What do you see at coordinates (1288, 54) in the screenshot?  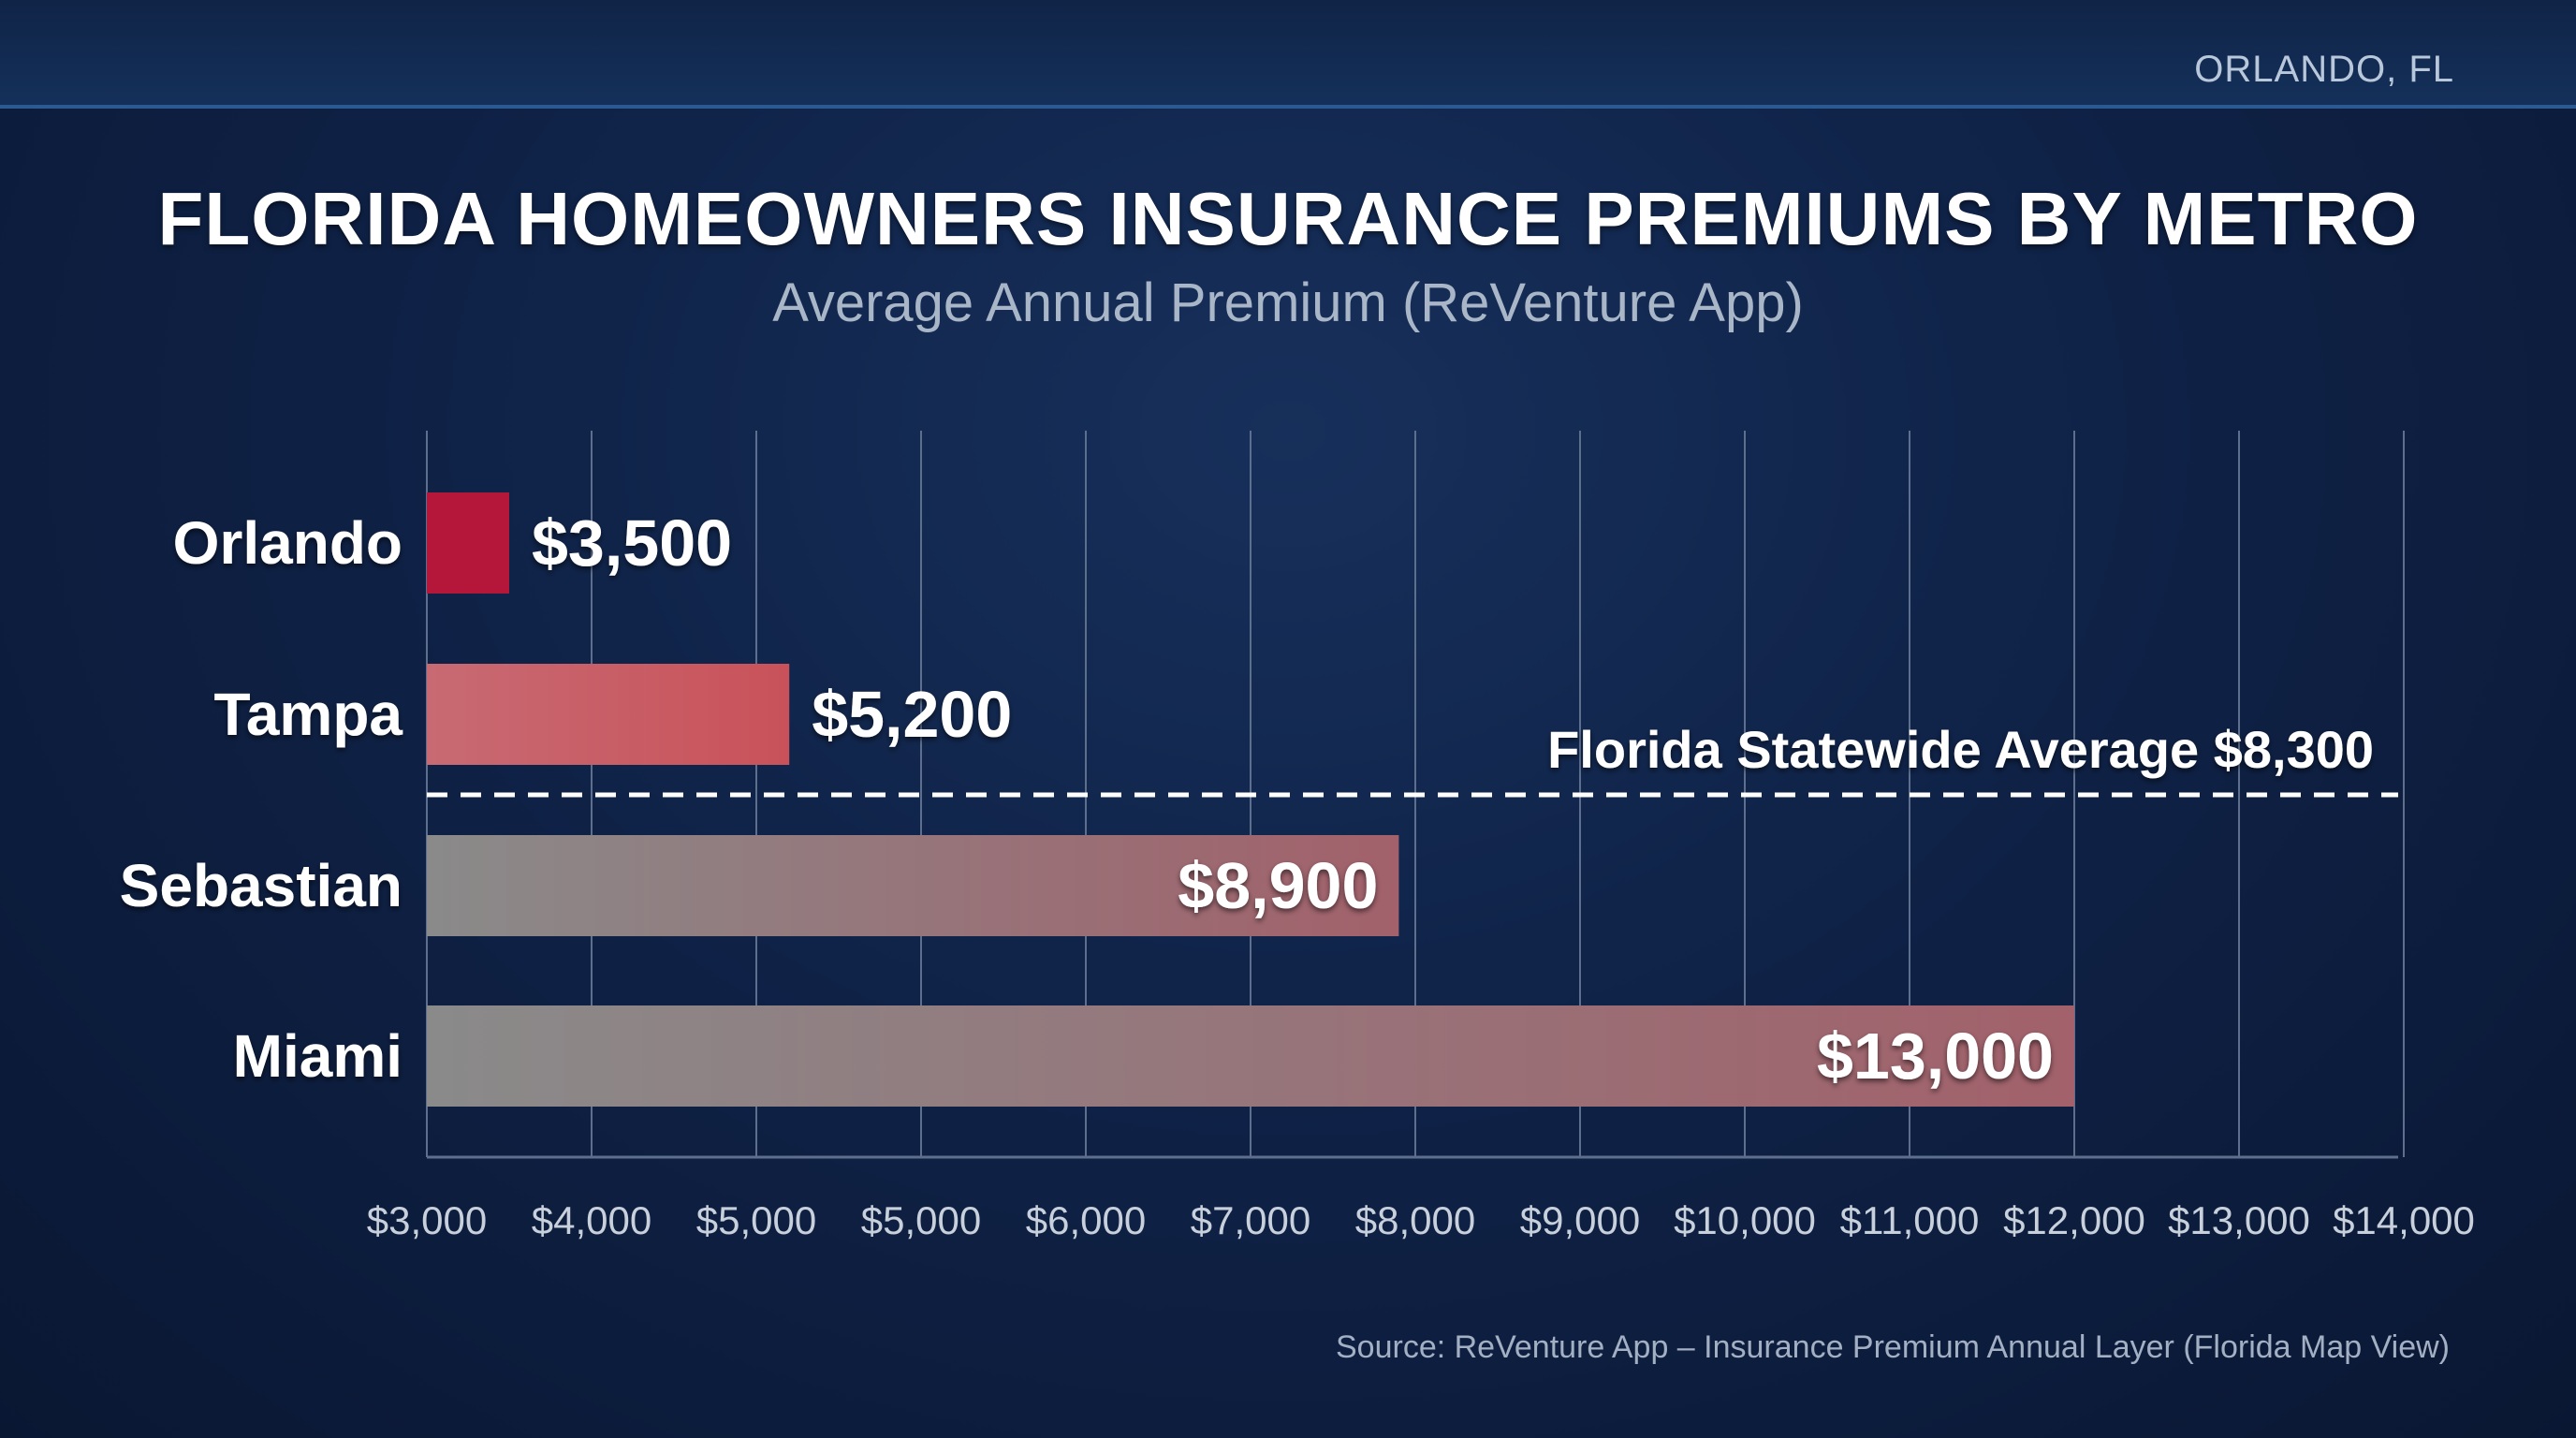 I see `top-band` at bounding box center [1288, 54].